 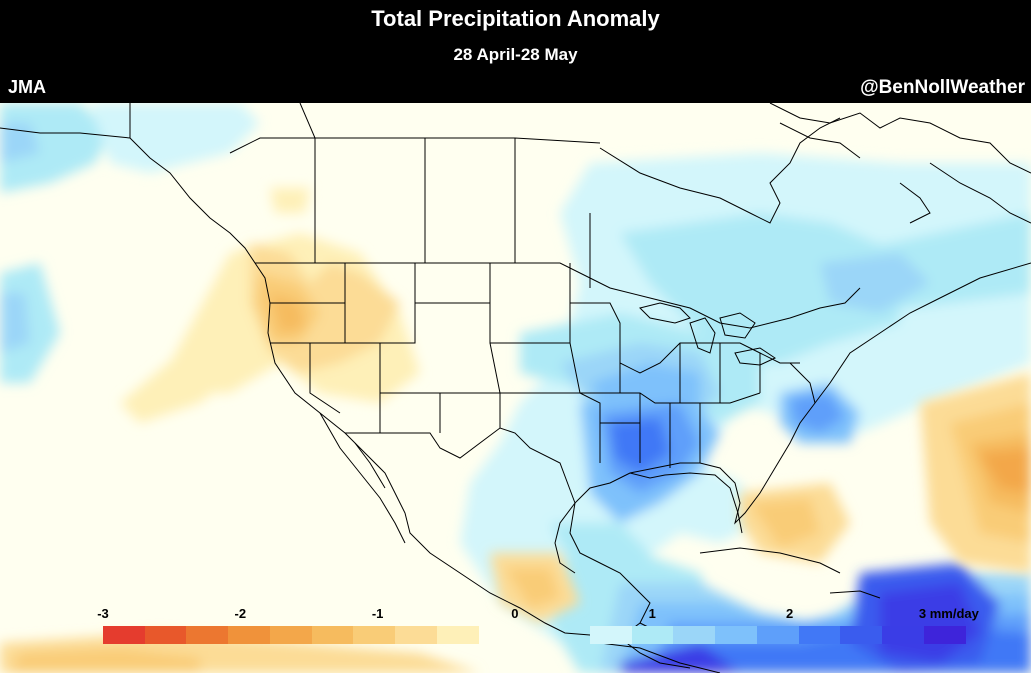 I want to click on canada-province-borders, so click(x=415, y=195).